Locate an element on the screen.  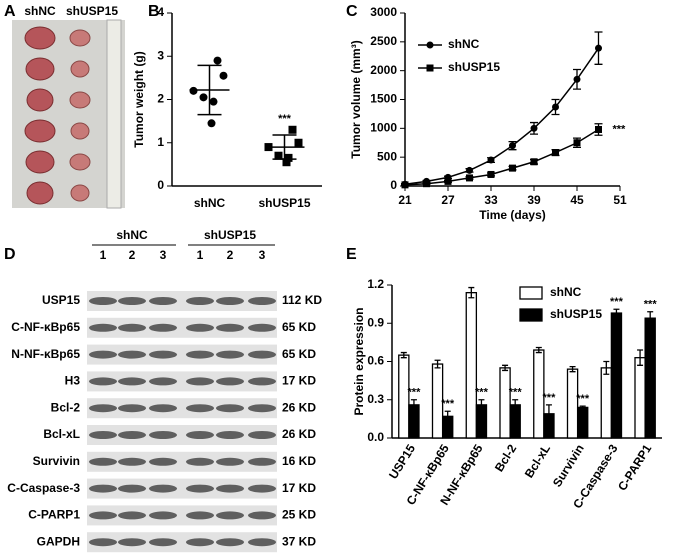
y-tick-label: 1000 is located at coordinates (383, 128).